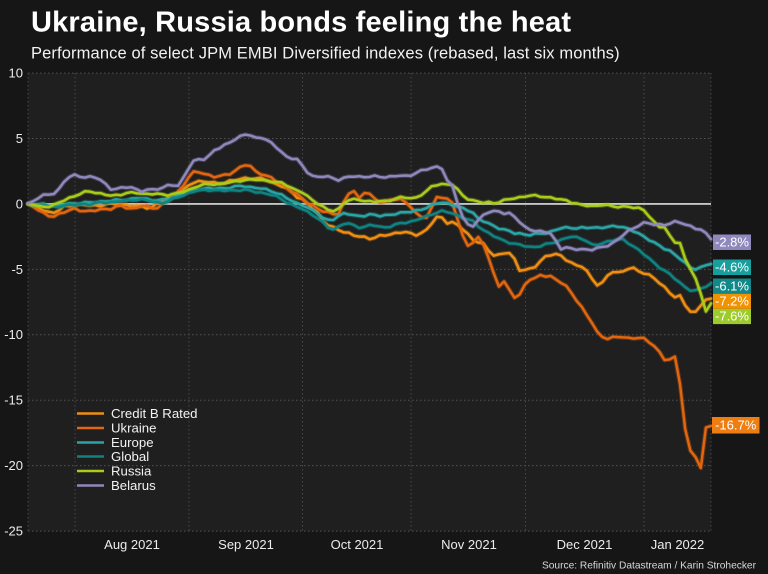 Image resolution: width=768 pixels, height=574 pixels. I want to click on svg-text: Dec 2021, so click(585, 544).